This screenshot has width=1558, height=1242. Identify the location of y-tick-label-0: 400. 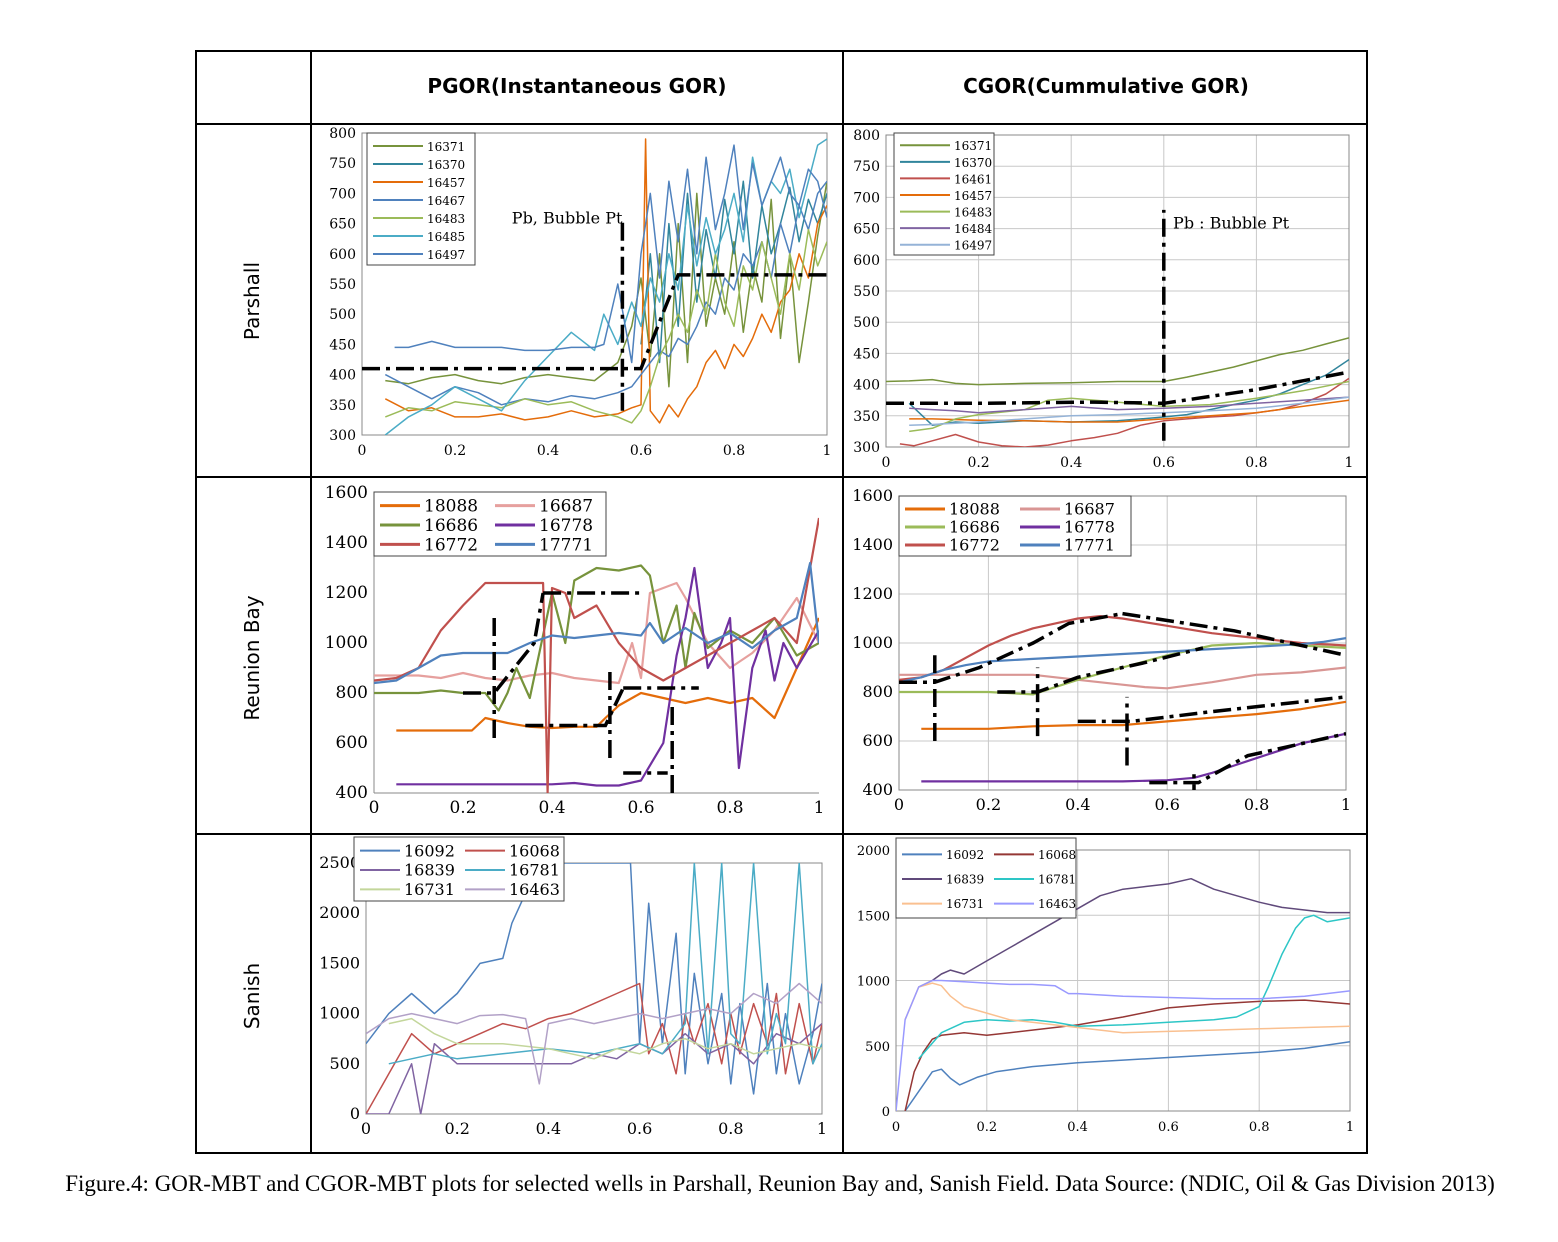
(877, 789).